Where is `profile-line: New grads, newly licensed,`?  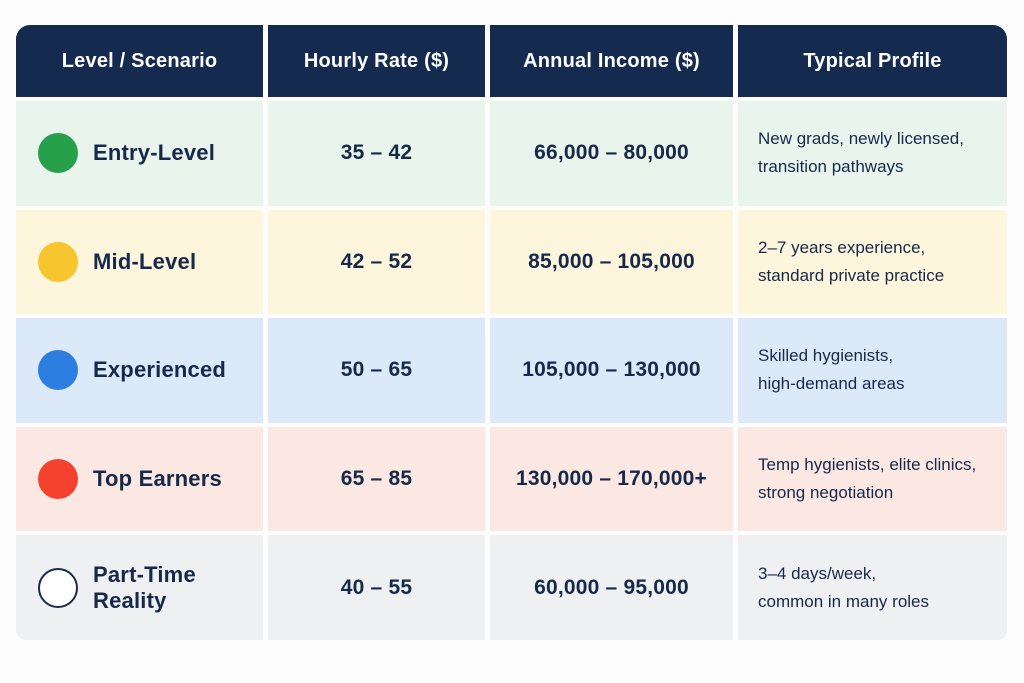 profile-line: New grads, newly licensed, is located at coordinates (861, 139).